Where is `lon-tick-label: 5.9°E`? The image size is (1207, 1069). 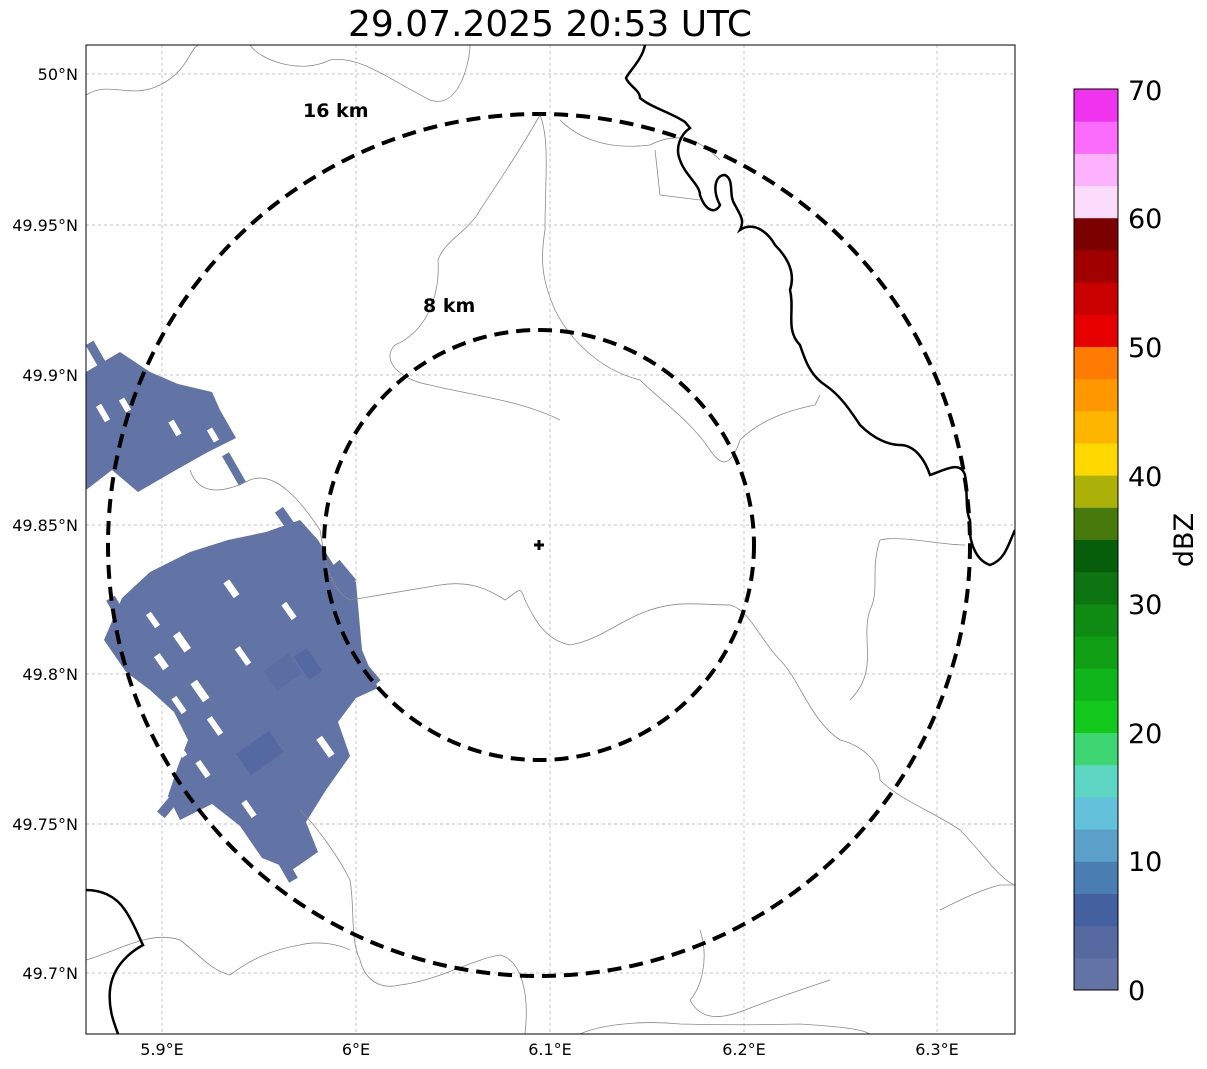
lon-tick-label: 5.9°E is located at coordinates (162, 1049).